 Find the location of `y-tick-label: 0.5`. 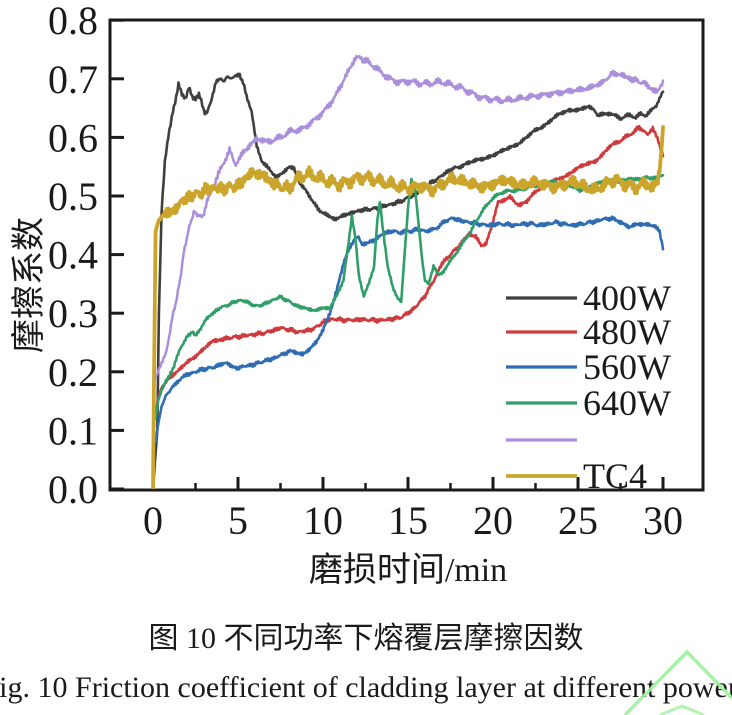

y-tick-label: 0.5 is located at coordinates (73, 196).